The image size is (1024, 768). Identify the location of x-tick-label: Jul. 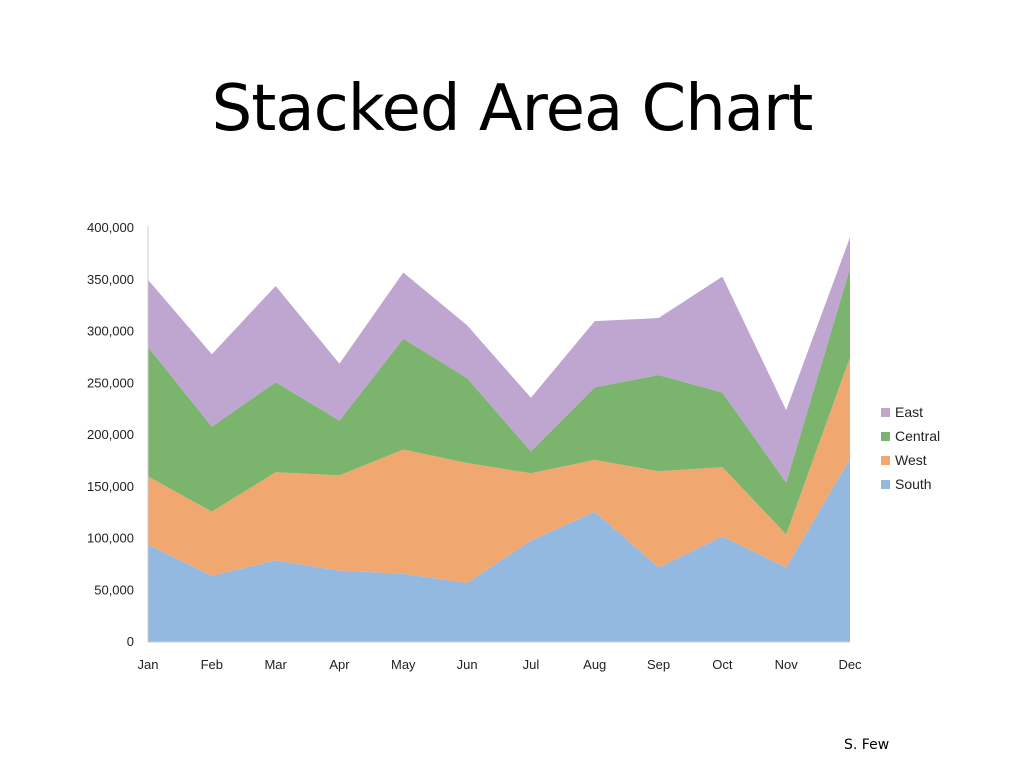
(531, 664).